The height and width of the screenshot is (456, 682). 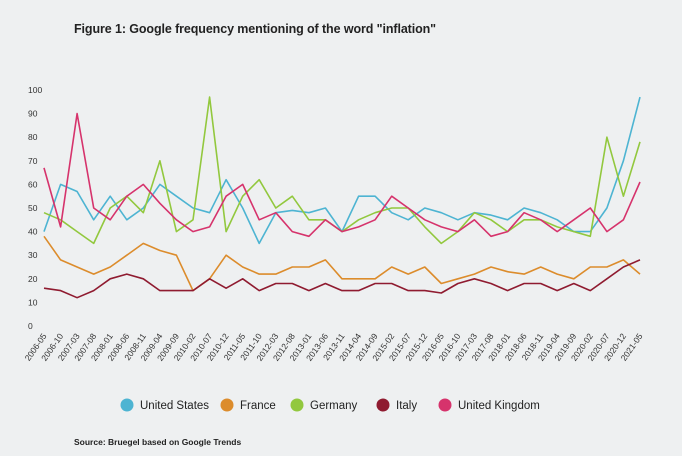 What do you see at coordinates (227, 405) in the screenshot?
I see `legend-marker-france` at bounding box center [227, 405].